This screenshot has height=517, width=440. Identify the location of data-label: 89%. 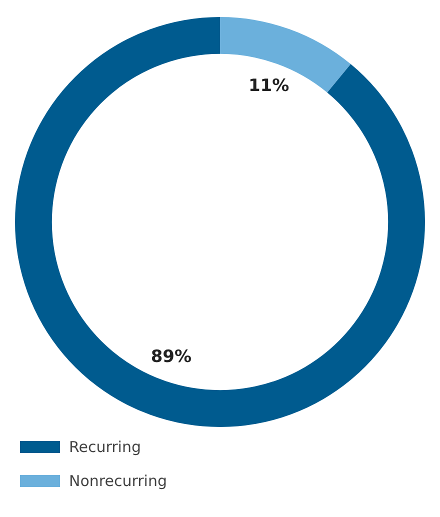
(171, 357).